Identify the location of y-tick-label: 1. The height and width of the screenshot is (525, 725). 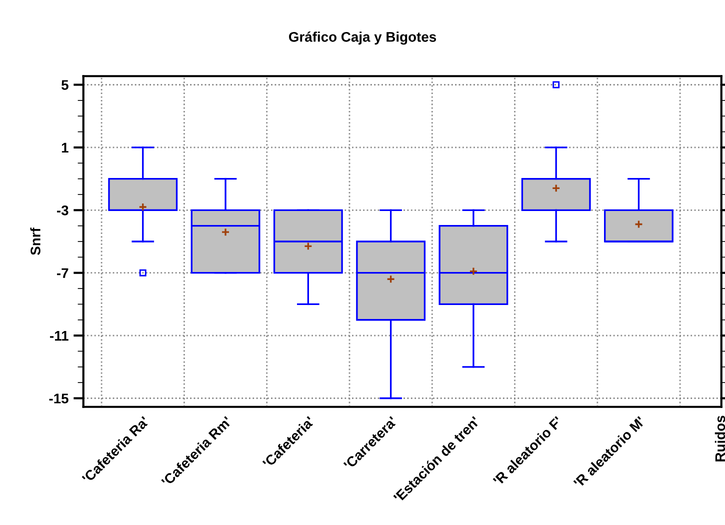
(65, 147).